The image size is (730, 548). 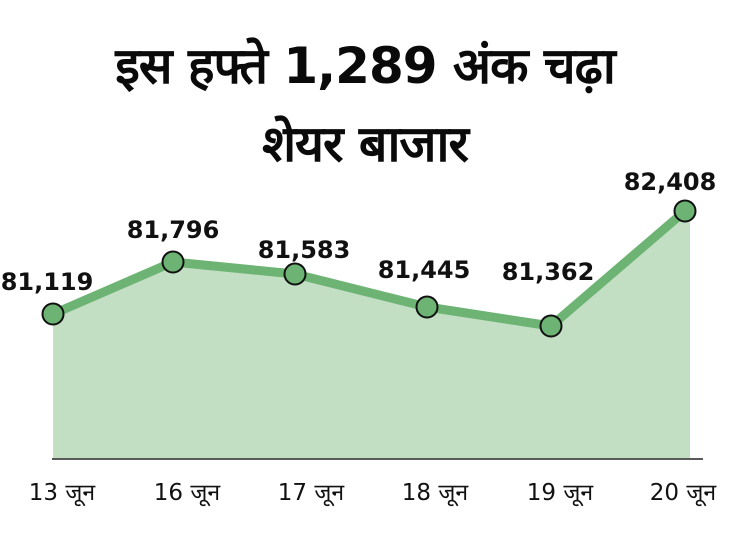 I want to click on data-label: 81,362, so click(x=548, y=272).